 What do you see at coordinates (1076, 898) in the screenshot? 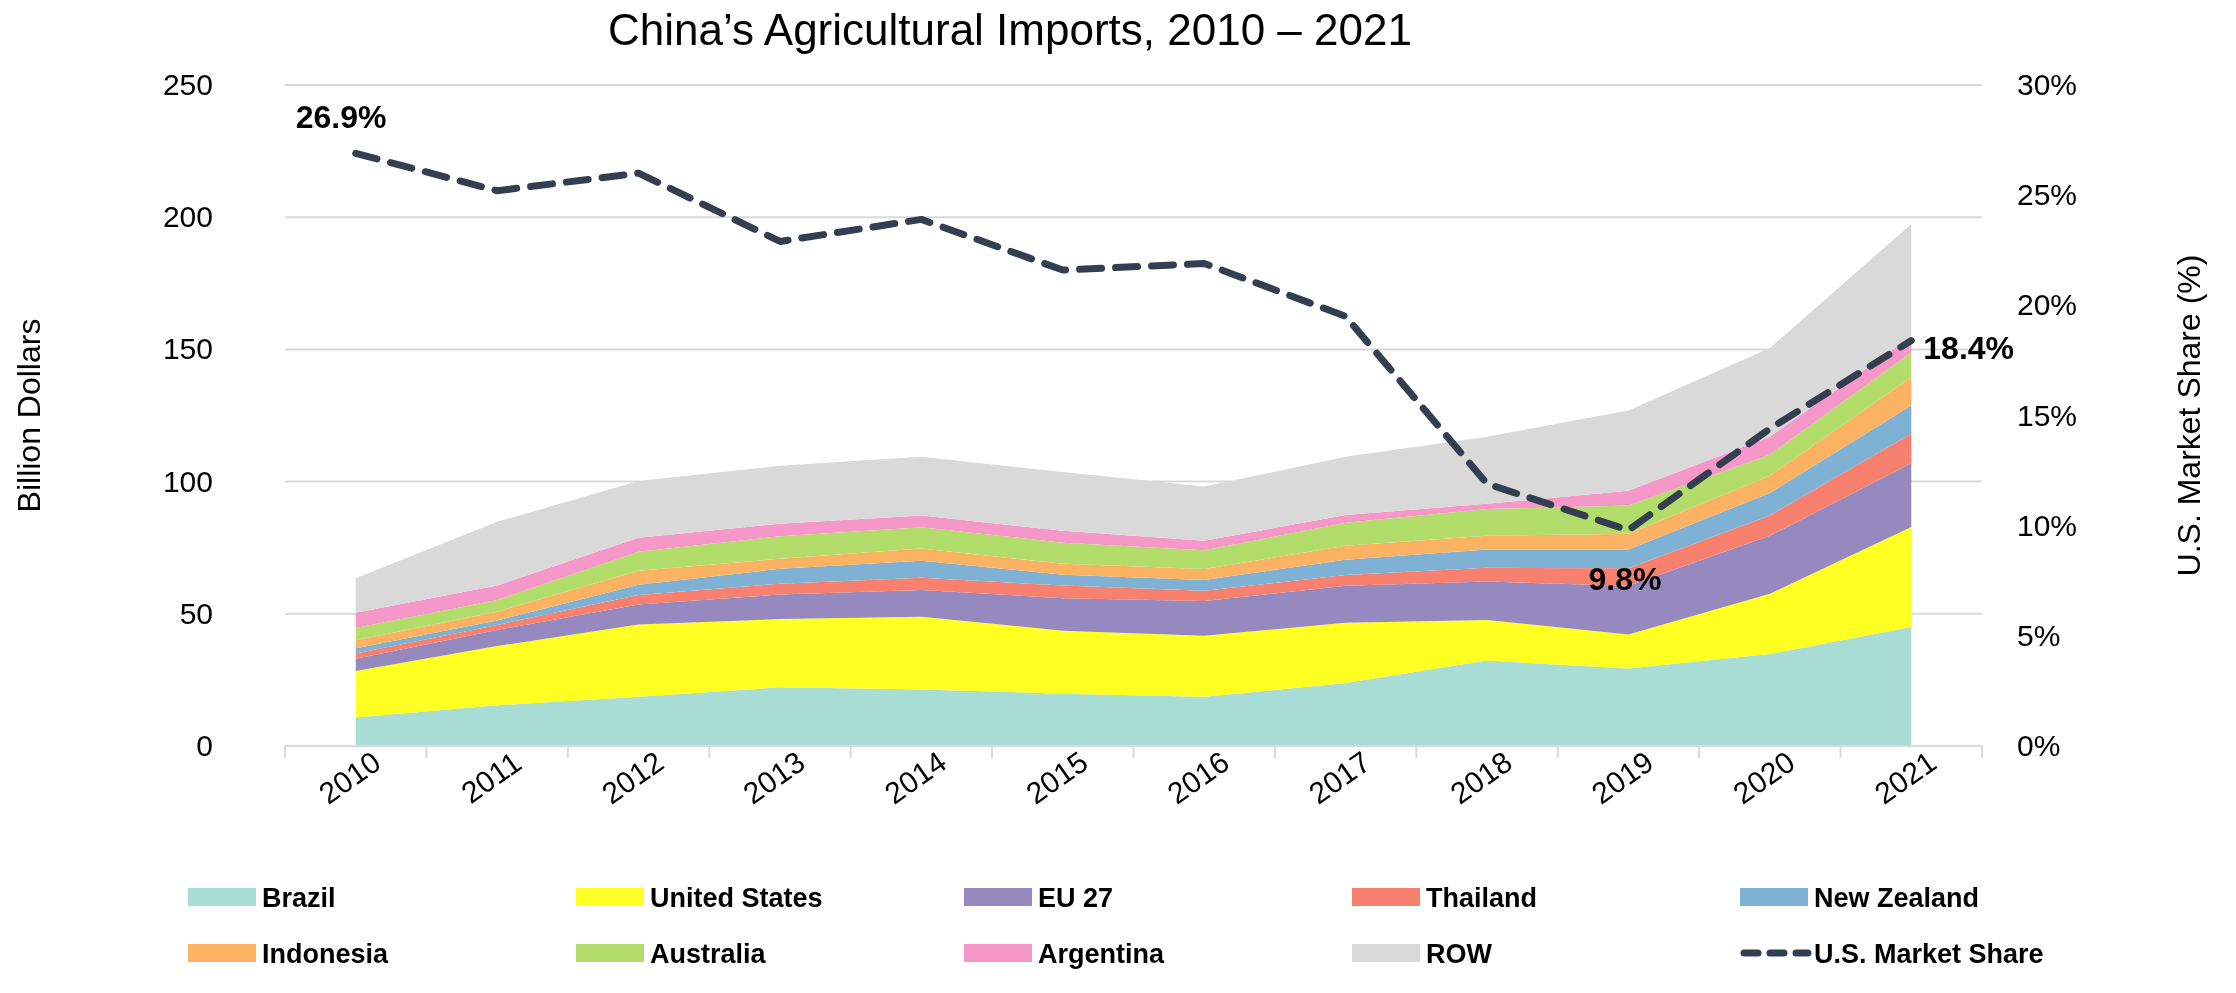
I see `legend-label: EU 27` at bounding box center [1076, 898].